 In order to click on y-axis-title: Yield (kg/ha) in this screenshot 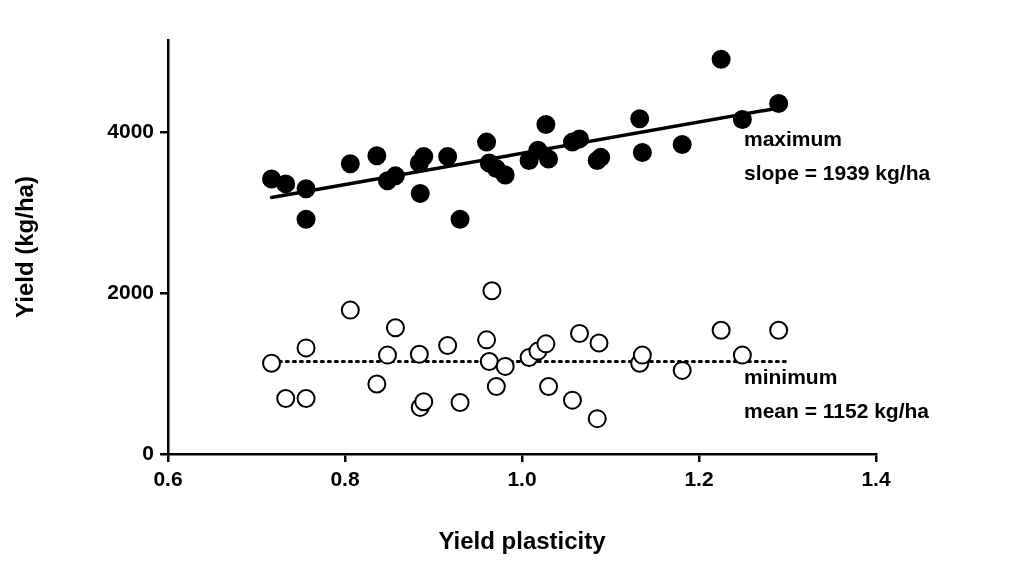, I will do `click(25, 247)`.